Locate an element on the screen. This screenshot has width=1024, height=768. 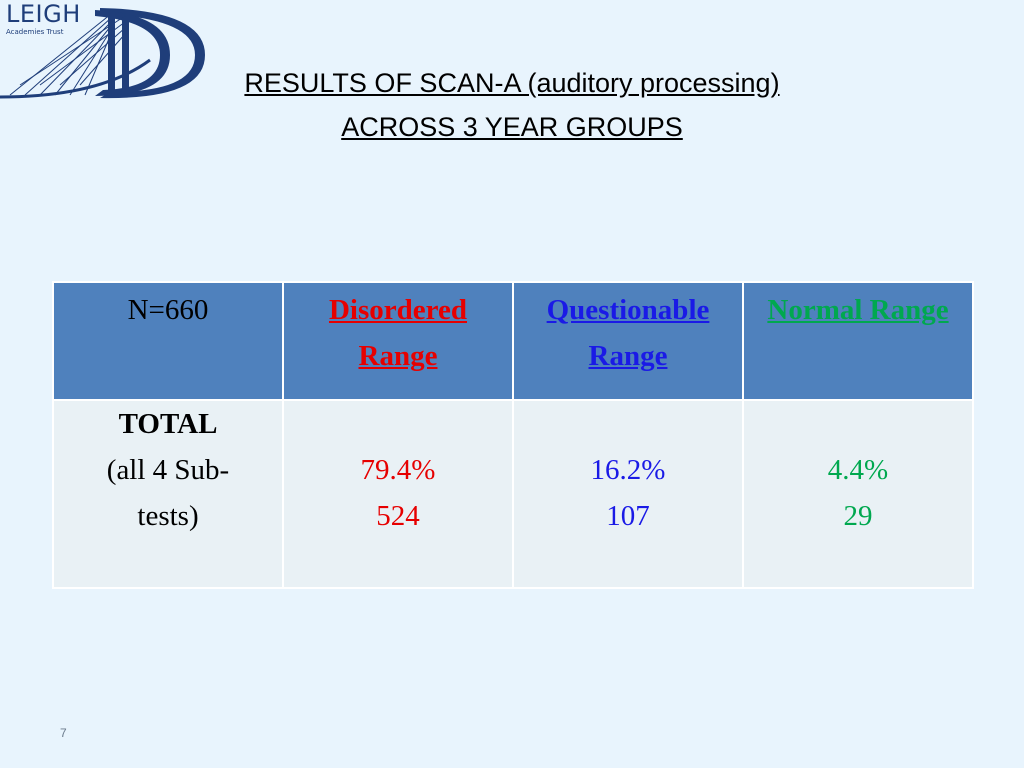
header-disordered: Disordered Range is located at coordinates (398, 341).